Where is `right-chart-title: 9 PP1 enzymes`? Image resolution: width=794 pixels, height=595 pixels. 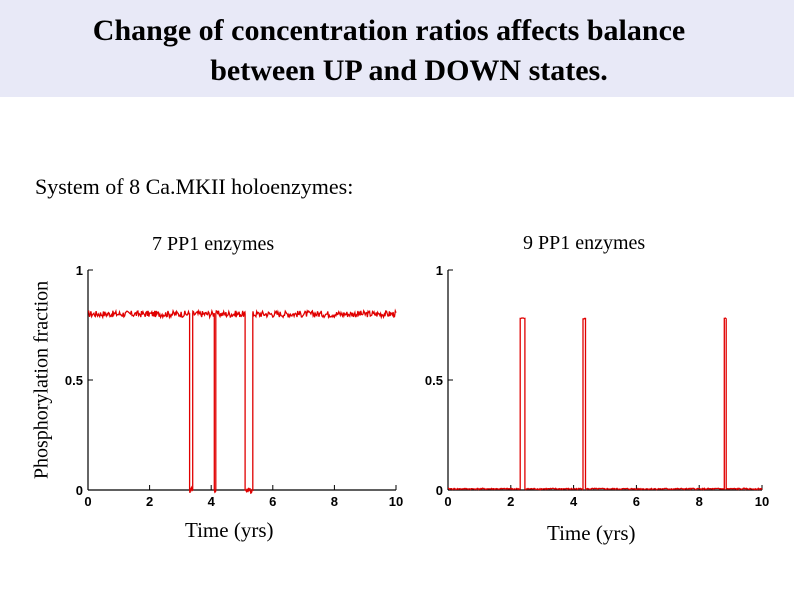
right-chart-title: 9 PP1 enzymes is located at coordinates (584, 243).